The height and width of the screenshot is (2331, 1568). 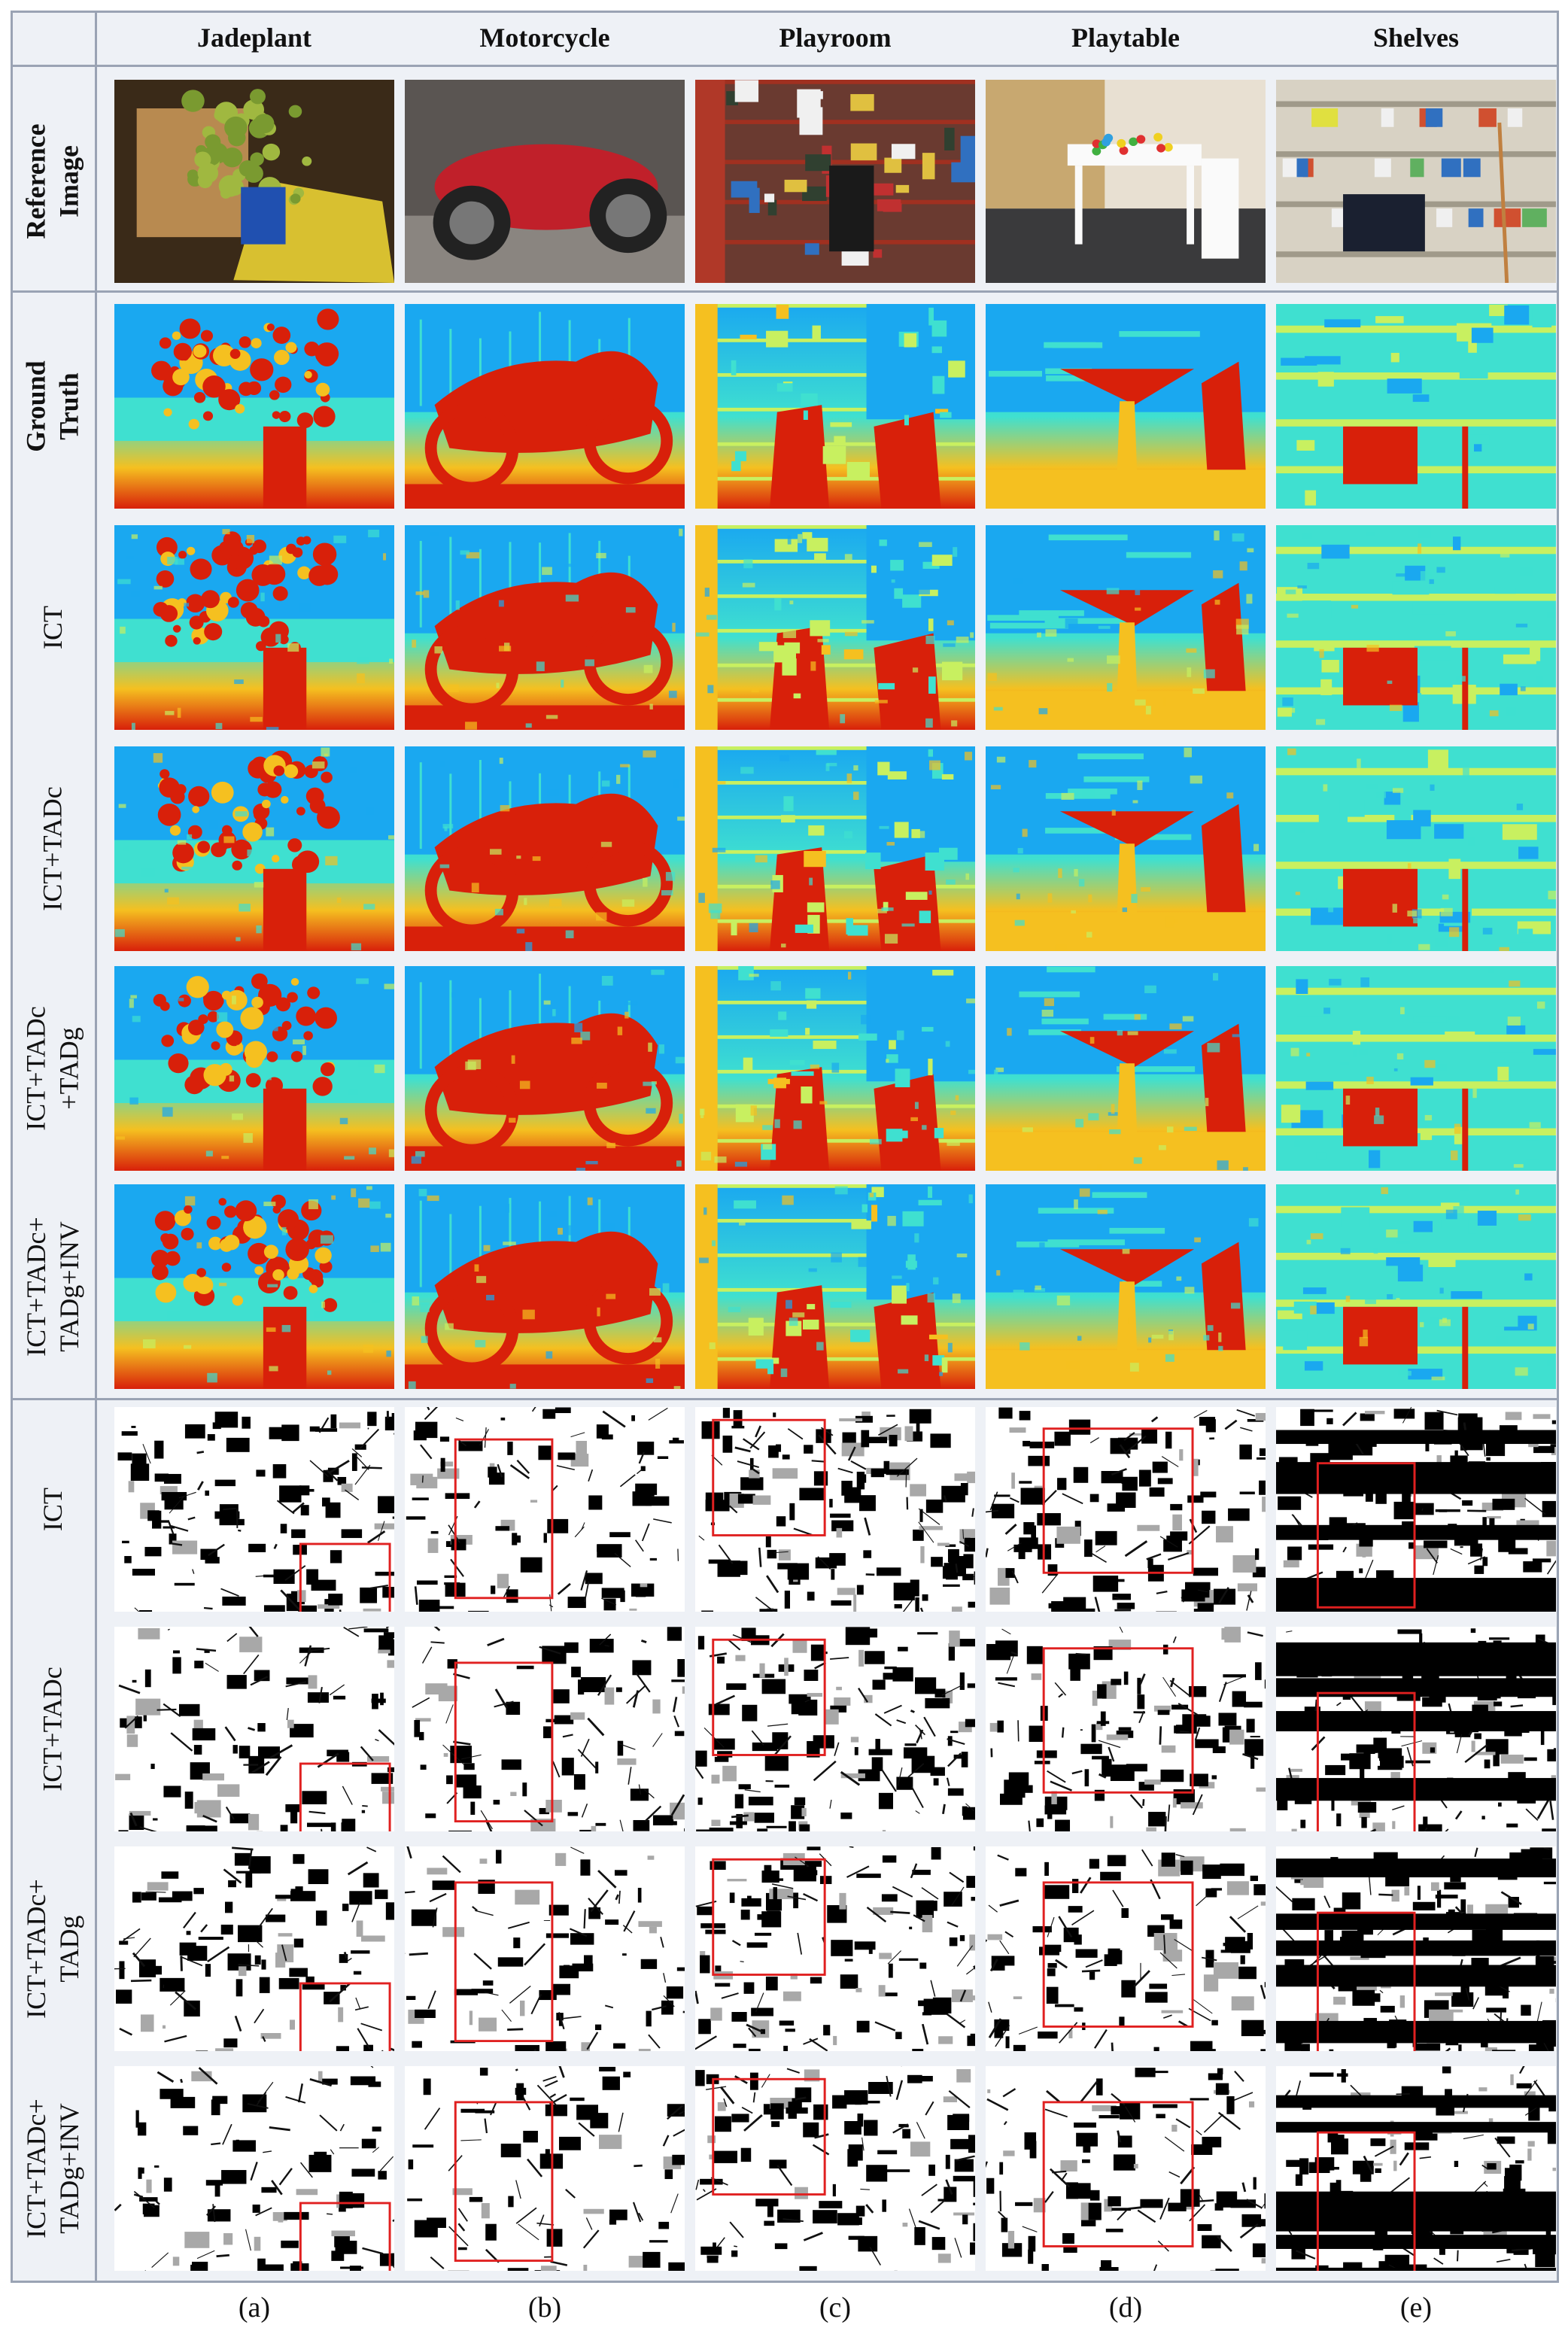 I want to click on row-label: ICT+TADc+ TADg, so click(x=53, y=1949).